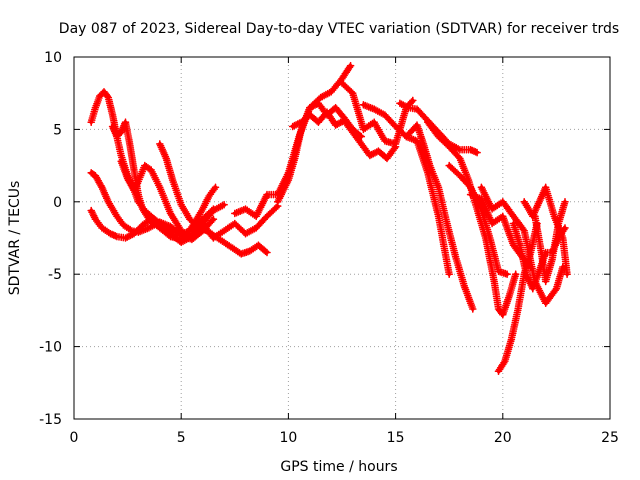 The width and height of the screenshot is (640, 480). What do you see at coordinates (55, 275) in the screenshot?
I see `y-tick-label: -5` at bounding box center [55, 275].